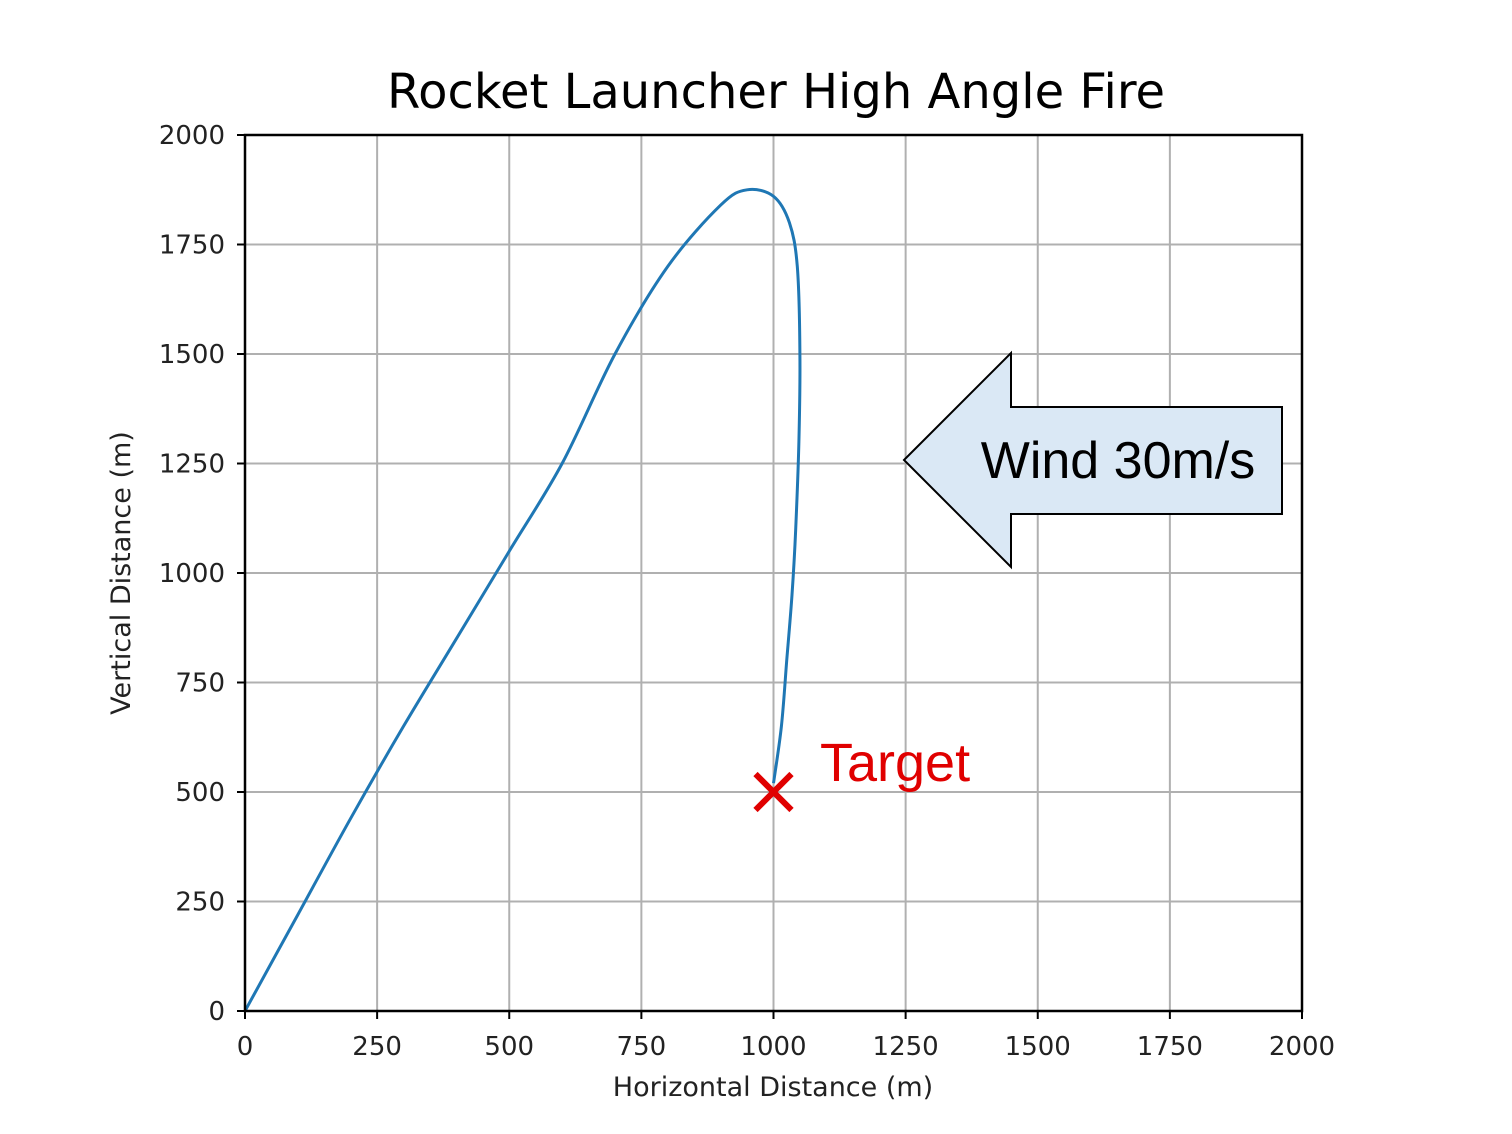 This screenshot has width=1512, height=1134. What do you see at coordinates (906, 1047) in the screenshot?
I see `x-tick-label: 1250` at bounding box center [906, 1047].